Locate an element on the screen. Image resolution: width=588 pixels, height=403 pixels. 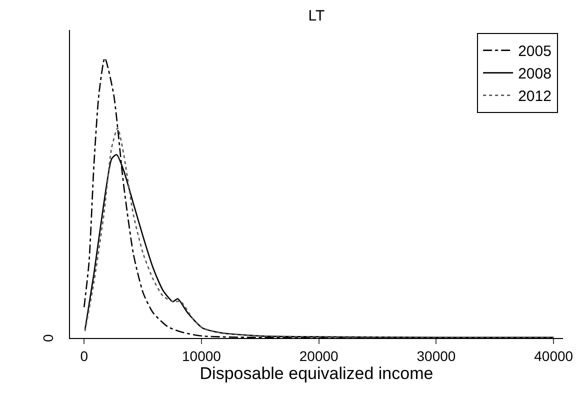
chart-title: LT is located at coordinates (316, 16).